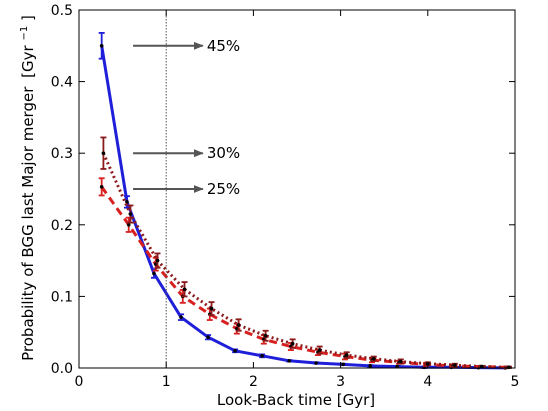 This screenshot has height=411, width=548. Describe the element at coordinates (28, 60) in the screenshot. I see `y-axis-label-unit: [Gyr` at that location.